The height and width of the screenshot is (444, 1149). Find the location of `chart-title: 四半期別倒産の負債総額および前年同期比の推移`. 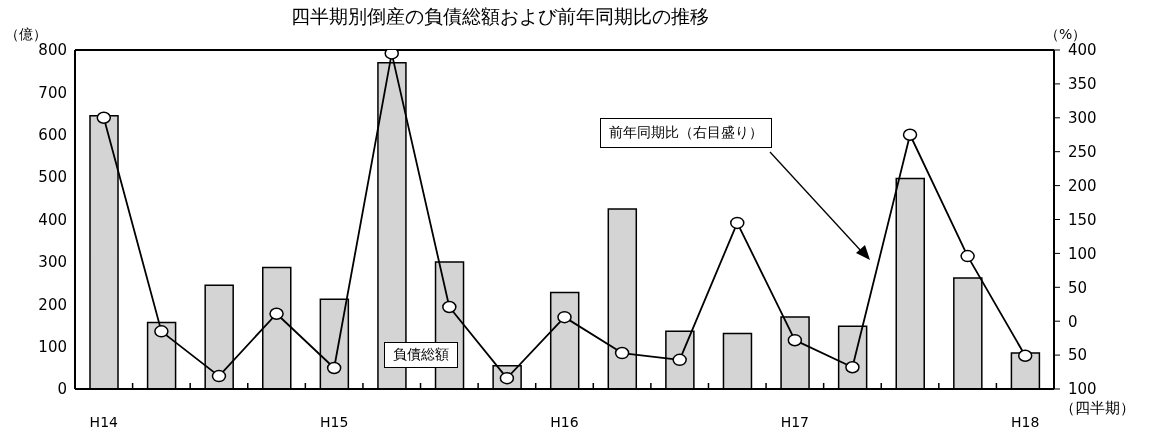

chart-title: 四半期別倒産の負債総額および前年同期比の推移 is located at coordinates (500, 16).